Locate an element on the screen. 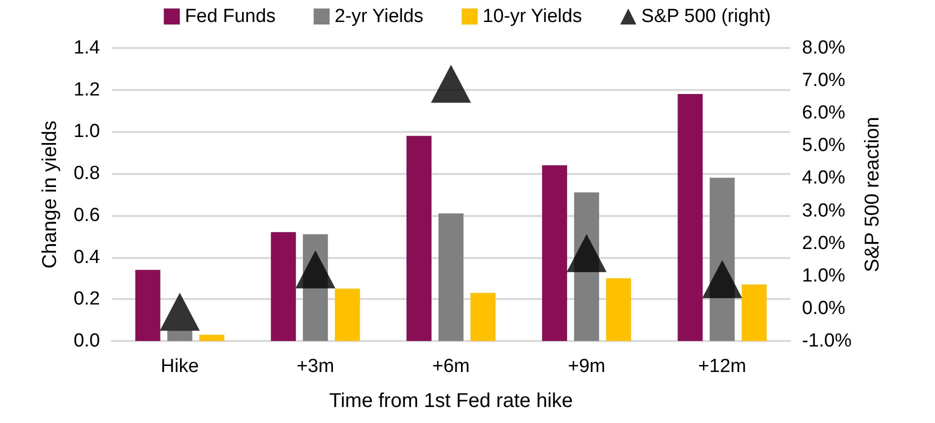 Image resolution: width=935 pixels, height=423 pixels. y2-tick-label: 4.0% is located at coordinates (824, 178).